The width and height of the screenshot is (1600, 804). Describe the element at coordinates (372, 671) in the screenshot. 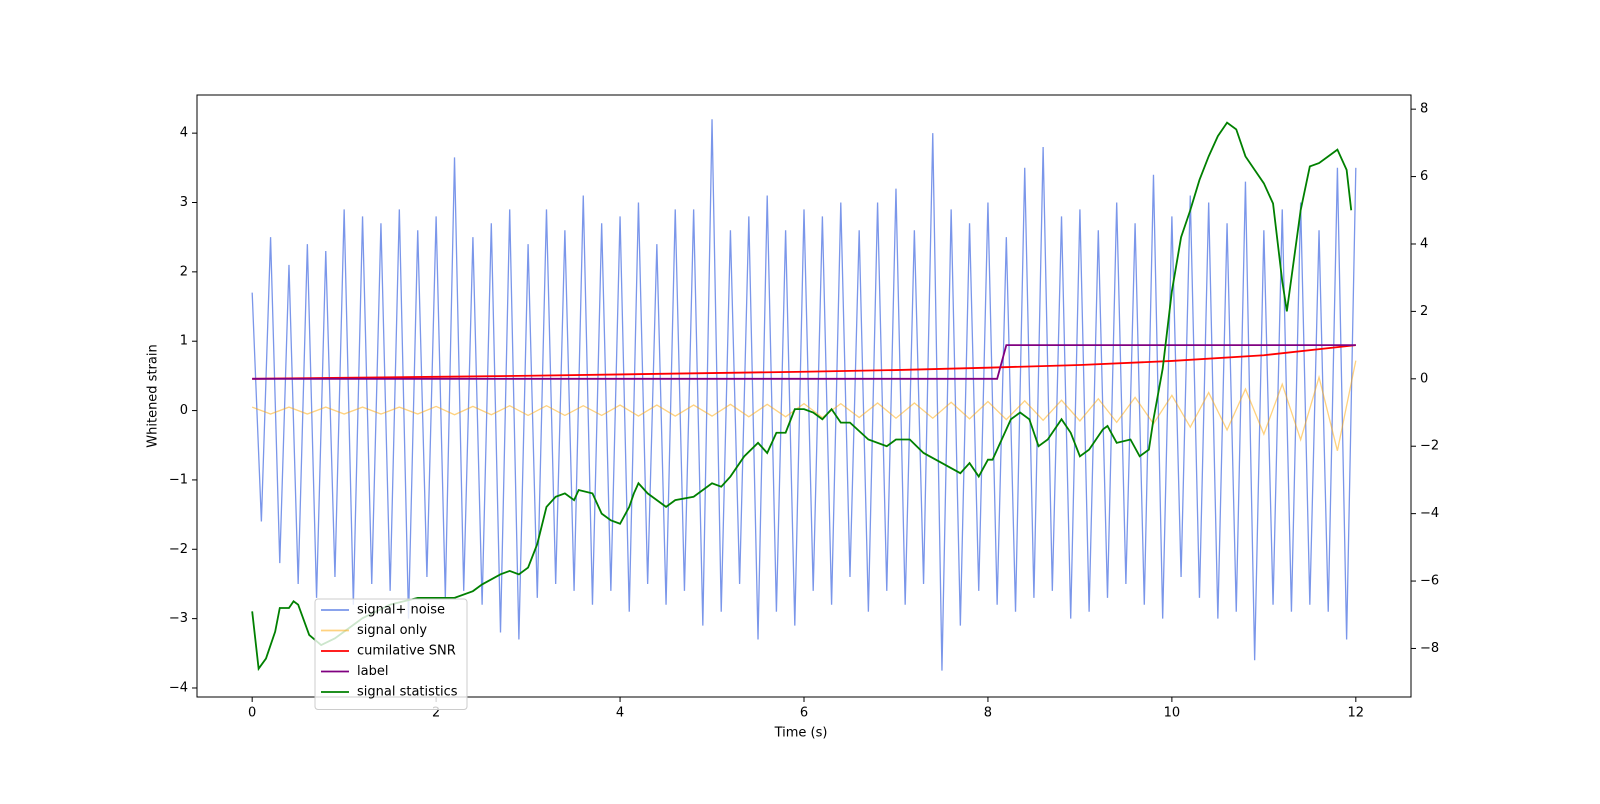

I see `legend-label: label` at that location.